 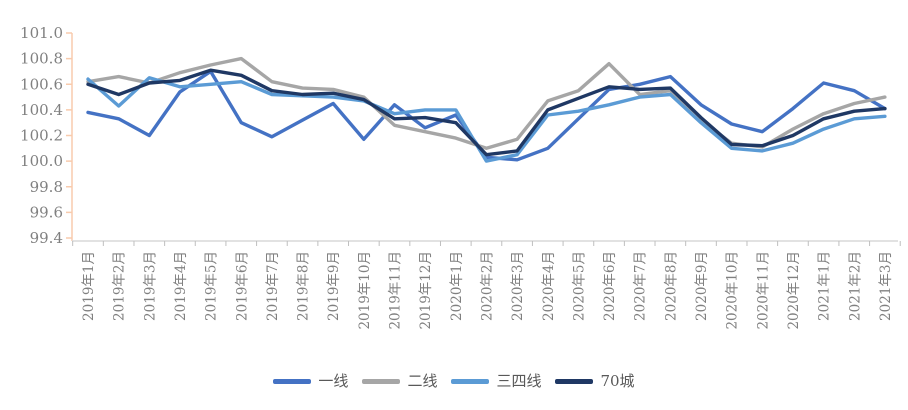 What do you see at coordinates (181, 286) in the screenshot?
I see `x-axis-month-label: 2019年4月` at bounding box center [181, 286].